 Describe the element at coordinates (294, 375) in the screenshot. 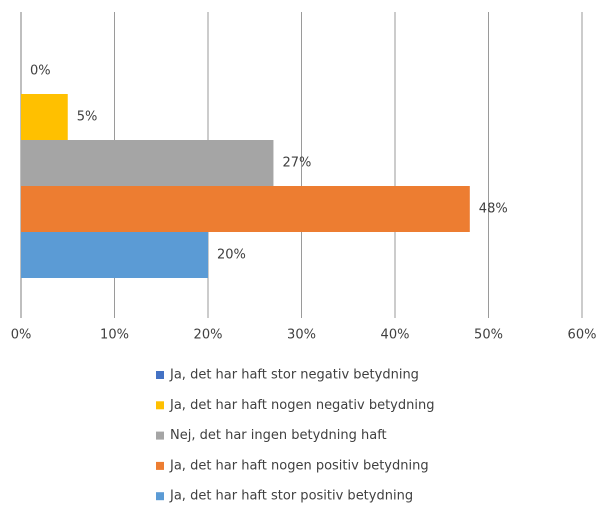

I see `legend-label: Ja, det har haft stor negativ betydning` at that location.